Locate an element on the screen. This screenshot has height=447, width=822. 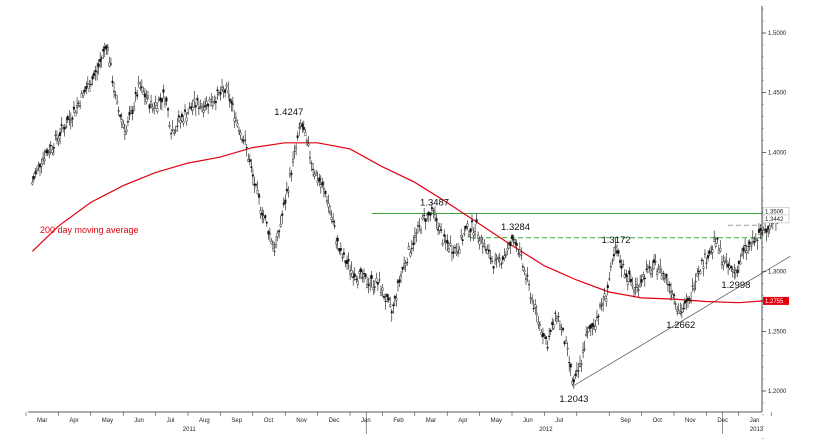
support-lines is located at coordinates (567, 226).